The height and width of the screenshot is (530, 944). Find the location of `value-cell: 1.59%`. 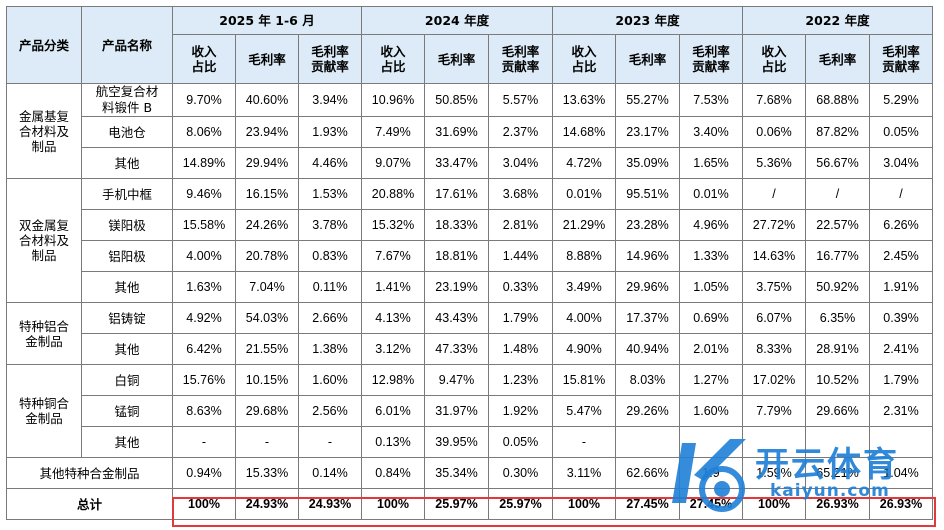

value-cell: 1.59% is located at coordinates (774, 473).